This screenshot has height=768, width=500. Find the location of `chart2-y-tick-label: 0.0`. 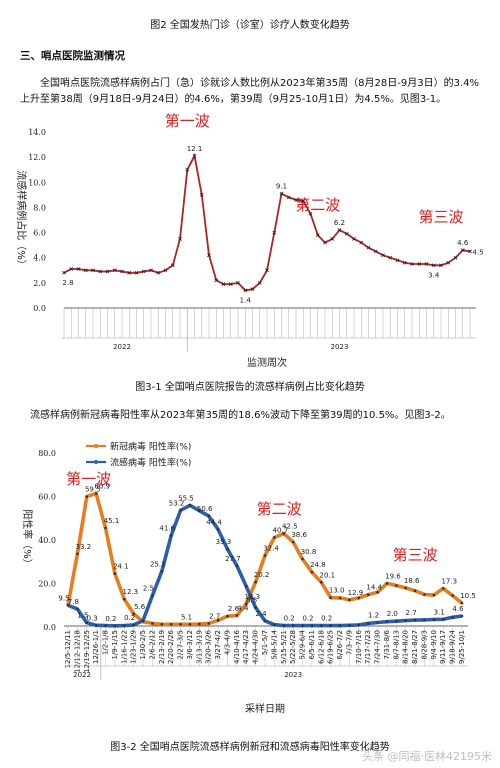

chart2-y-tick-label: 0.0 is located at coordinates (49, 627).